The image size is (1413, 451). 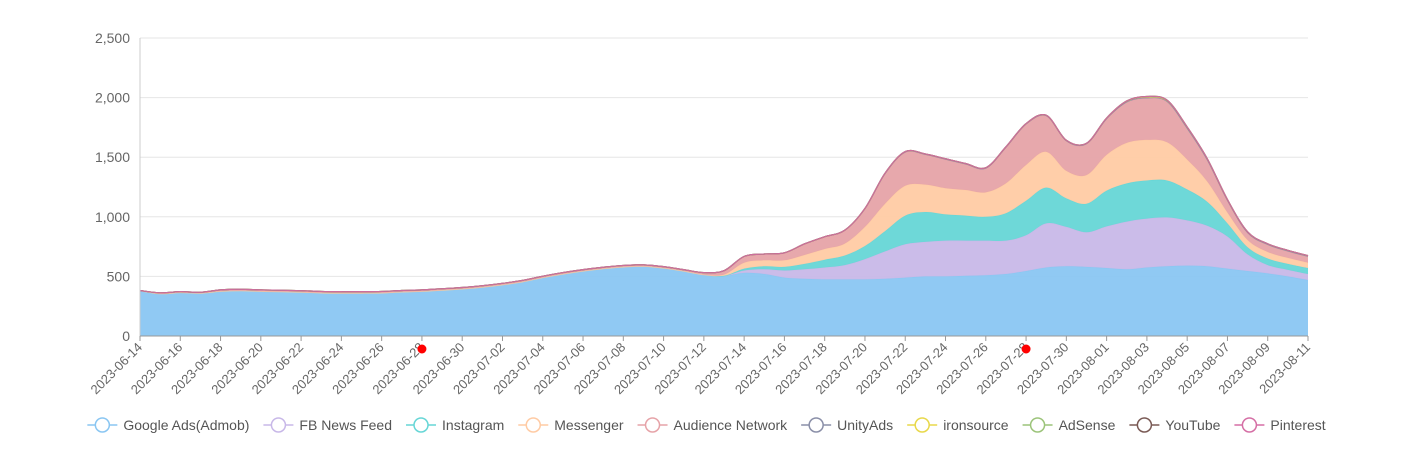 What do you see at coordinates (724, 255) in the screenshot?
I see `series-area-fb-news-feed` at bounding box center [724, 255].